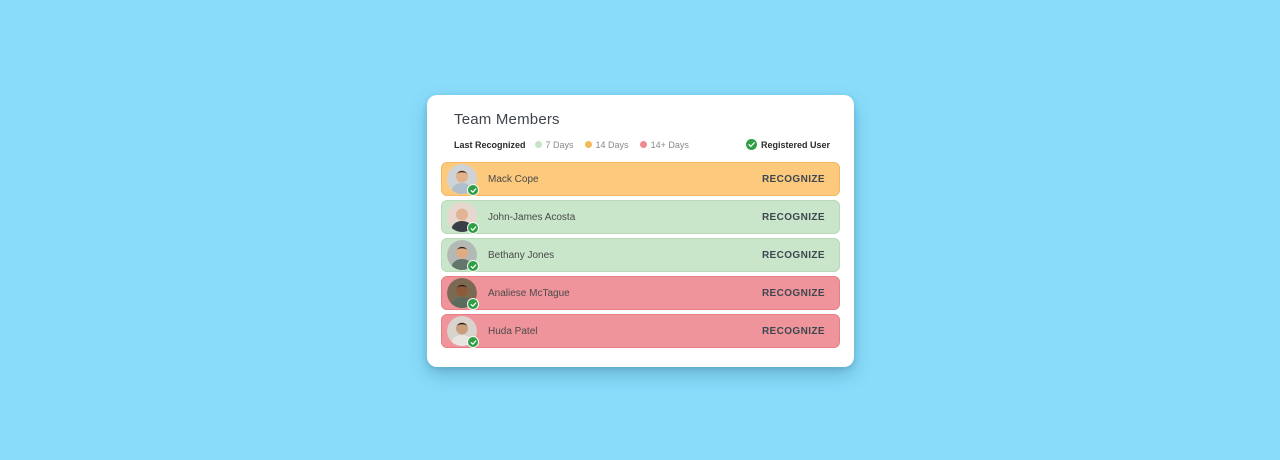 The height and width of the screenshot is (460, 1280). What do you see at coordinates (507, 119) in the screenshot?
I see `page-title: Team Members` at bounding box center [507, 119].